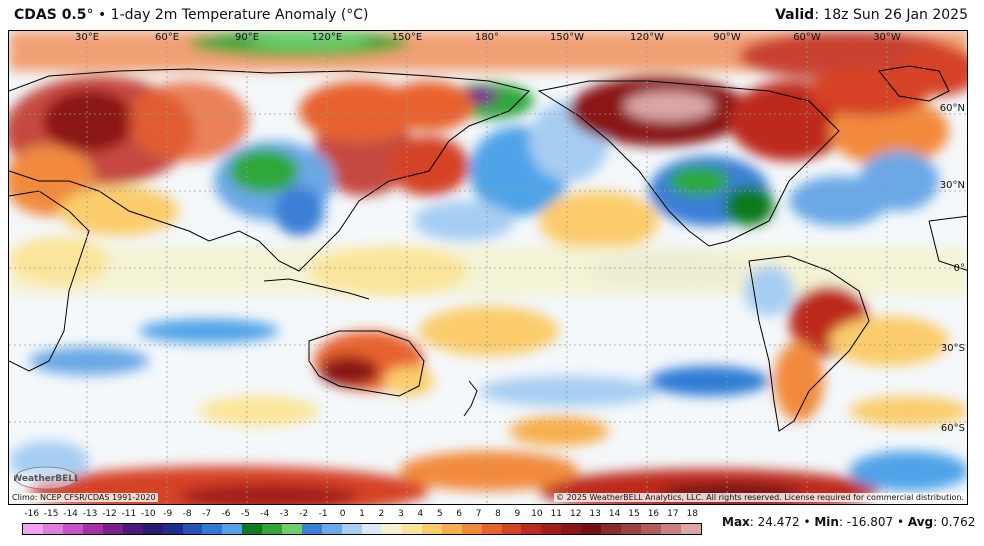  What do you see at coordinates (873, 522) in the screenshot?
I see `min-value: : -16.807 •` at bounding box center [873, 522].